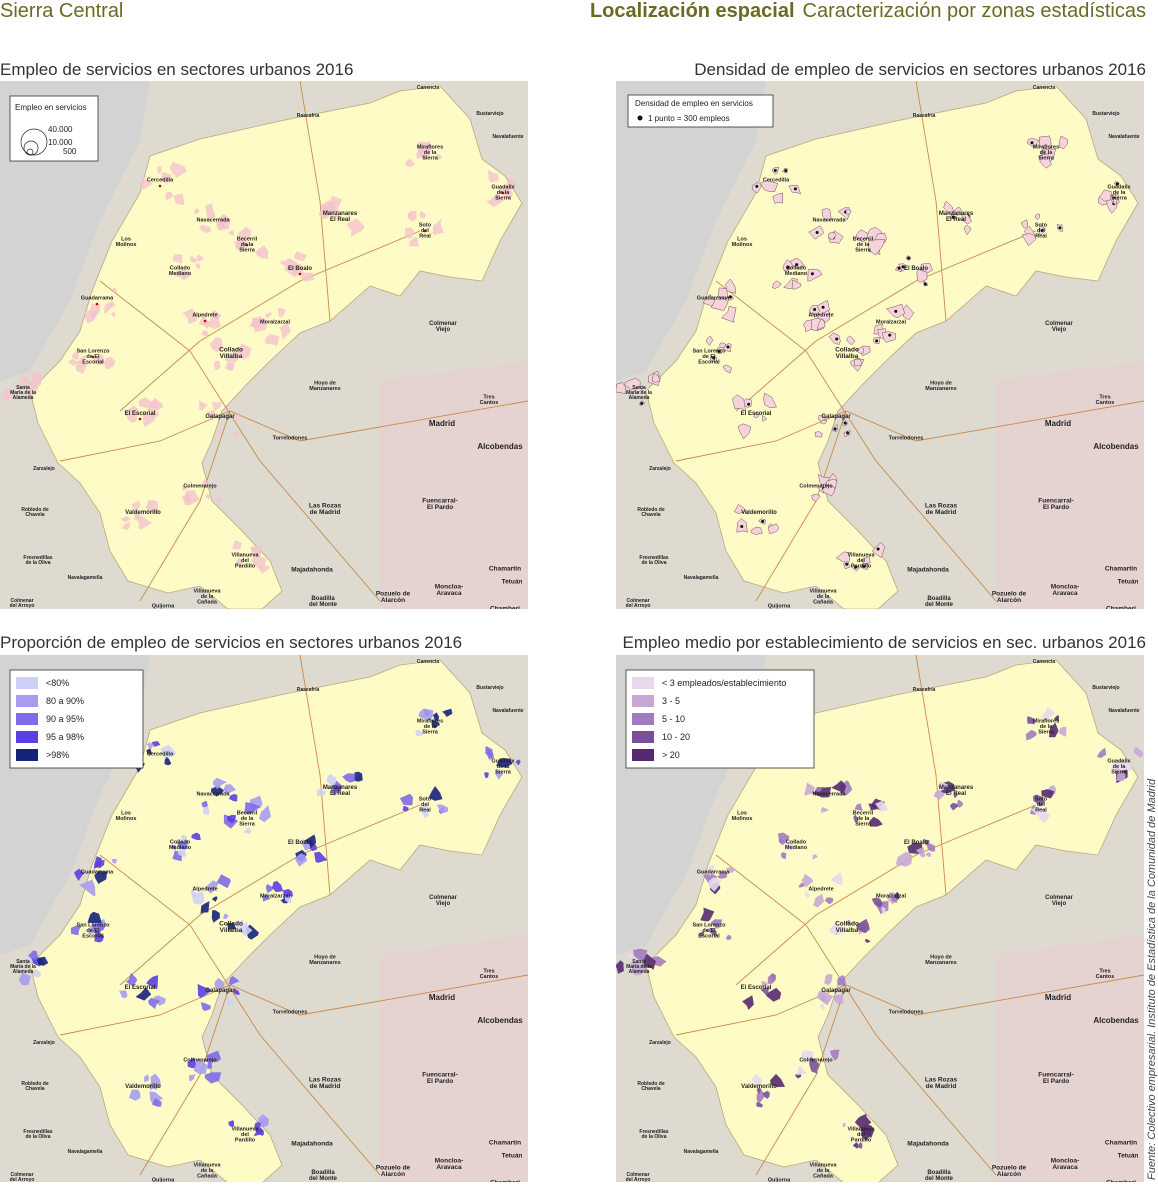  What do you see at coordinates (676, 737) in the screenshot?
I see `legend-label: 10 - 20` at bounding box center [676, 737].